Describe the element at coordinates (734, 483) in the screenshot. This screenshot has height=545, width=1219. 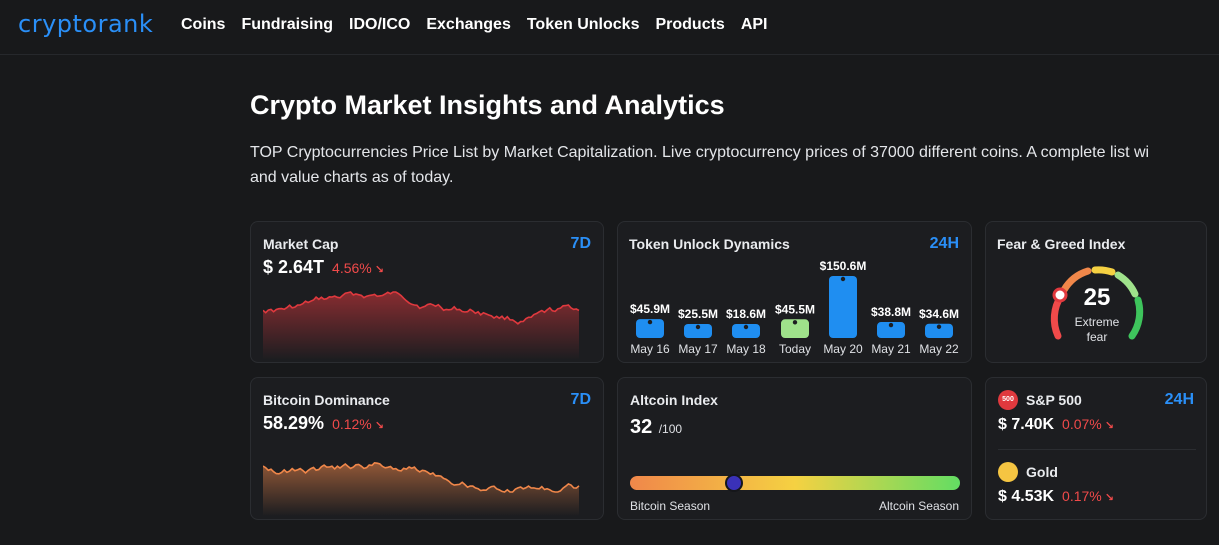
I see `altcoin-season-marker` at that location.